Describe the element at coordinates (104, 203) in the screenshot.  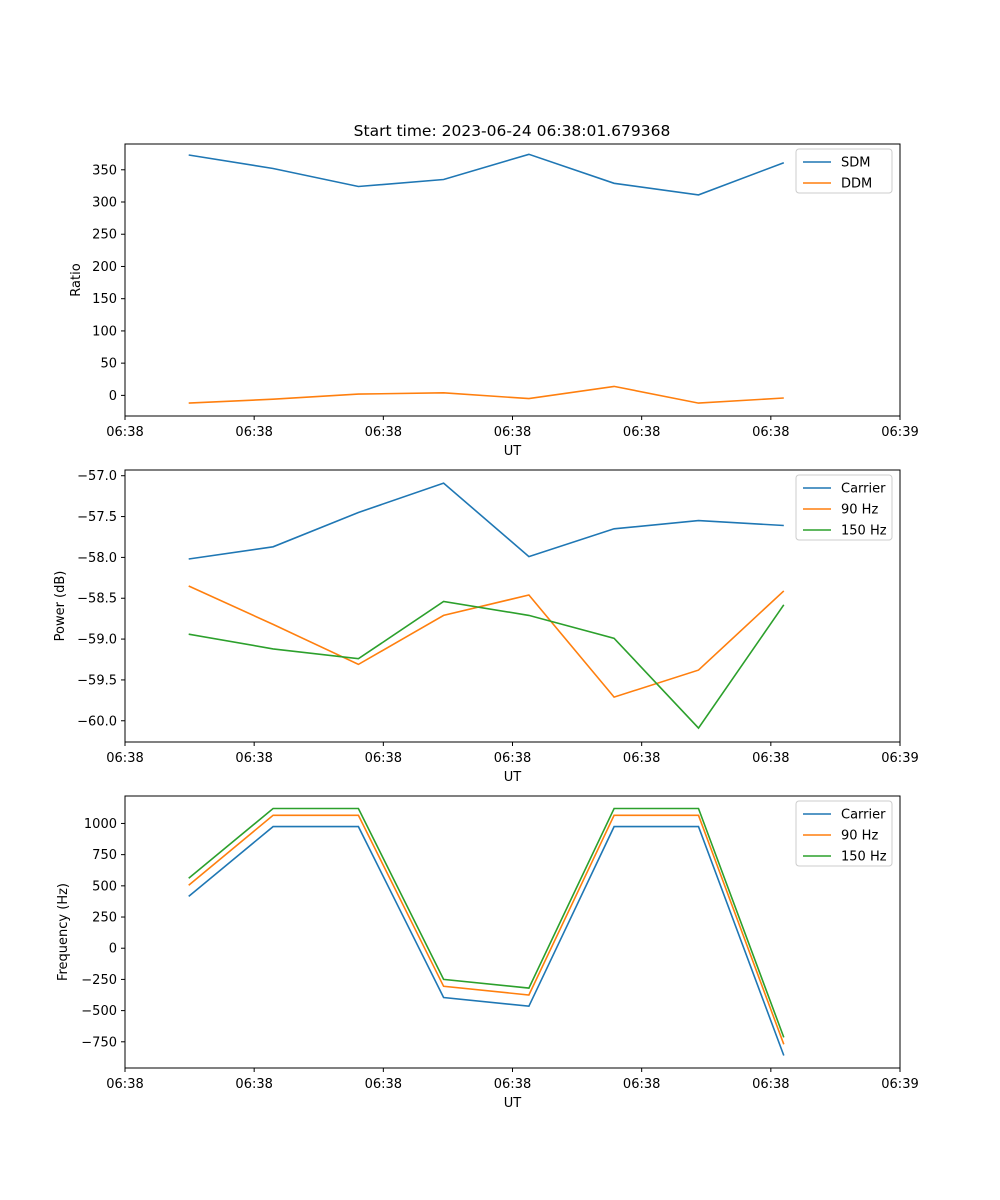
I see `y-tick-label: 300` at that location.